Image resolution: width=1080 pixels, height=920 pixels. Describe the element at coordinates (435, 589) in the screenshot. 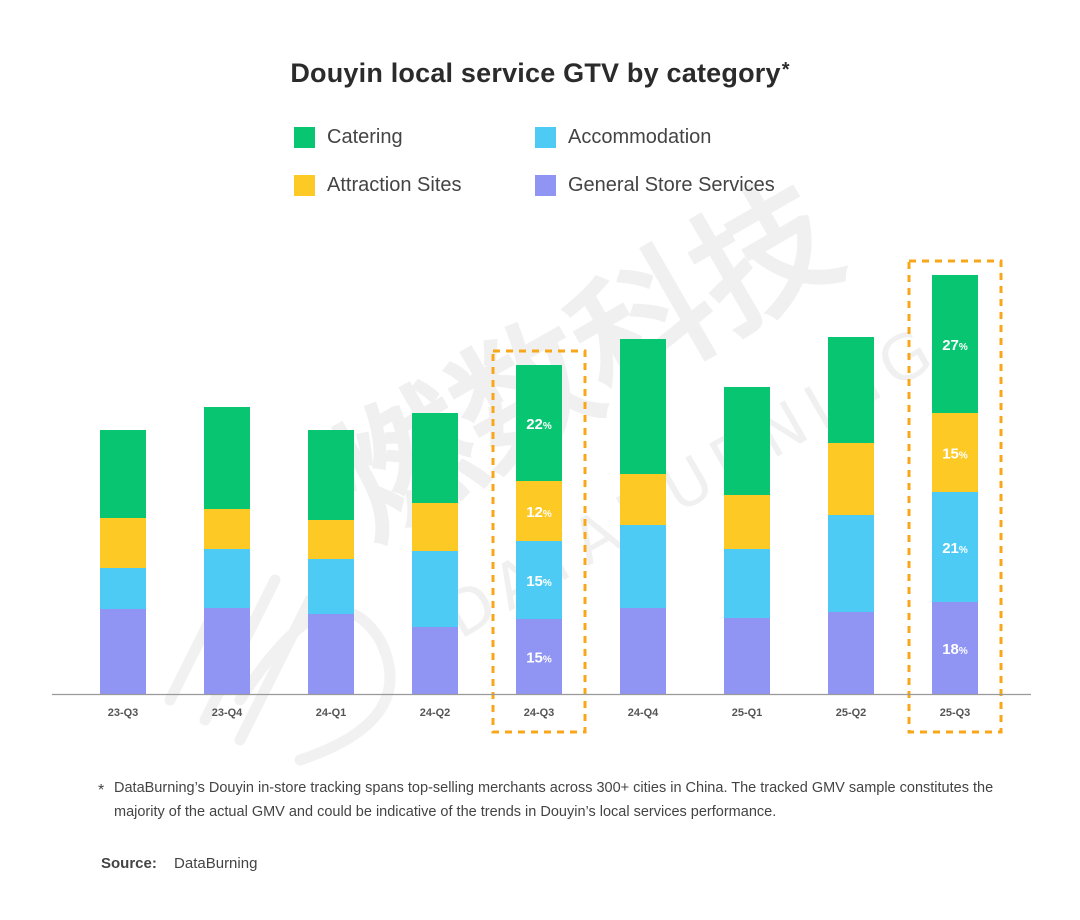

I see `bar-24-Q2-accommodation` at that location.